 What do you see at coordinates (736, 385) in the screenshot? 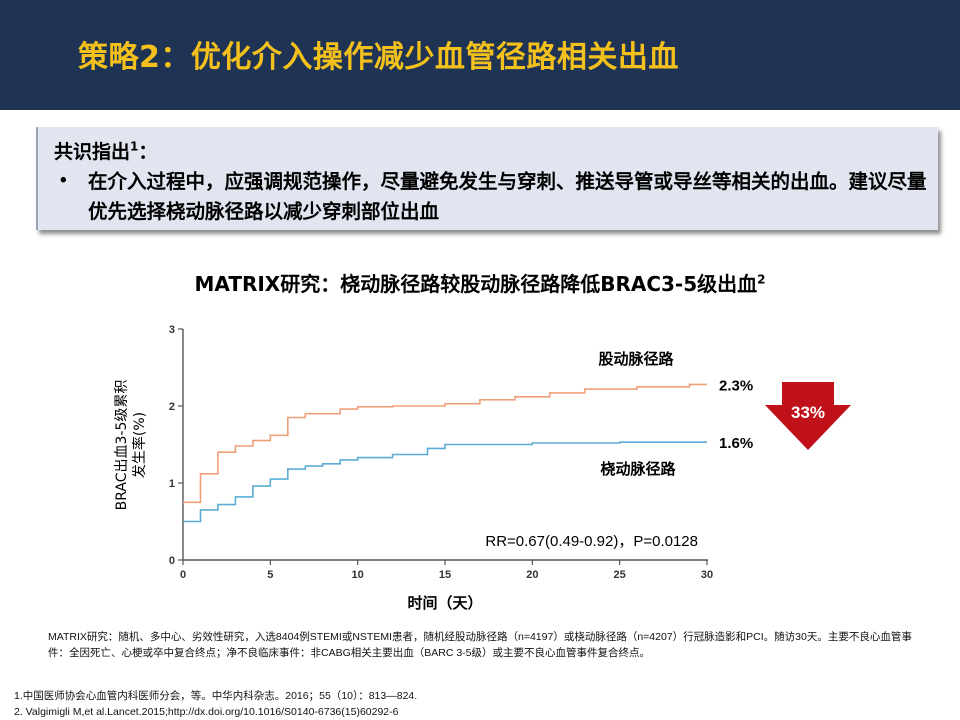
I see `series-end-label: 2.3%` at bounding box center [736, 385].